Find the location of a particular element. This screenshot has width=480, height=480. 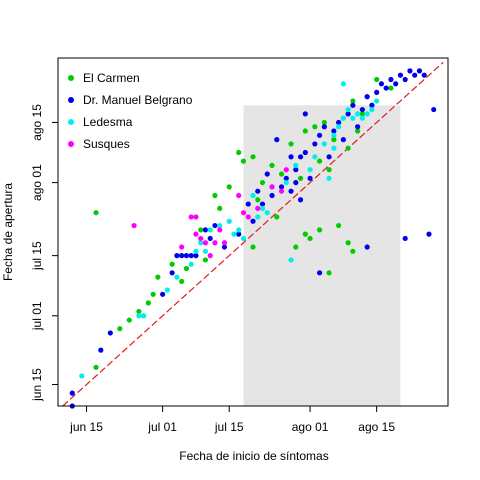

y-axis-title: Fecha de apertura is located at coordinates (8, 232).